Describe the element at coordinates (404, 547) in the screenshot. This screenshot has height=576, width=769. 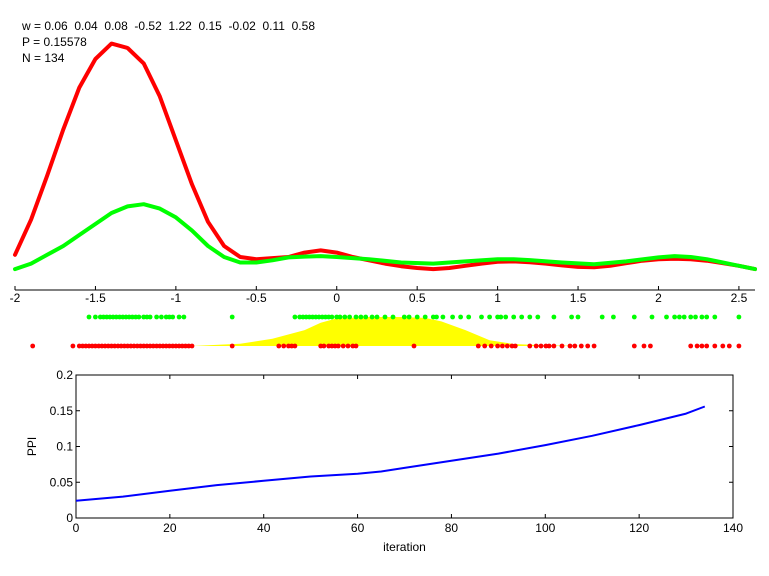
I see `bottom-x-axis-label: iteration` at that location.